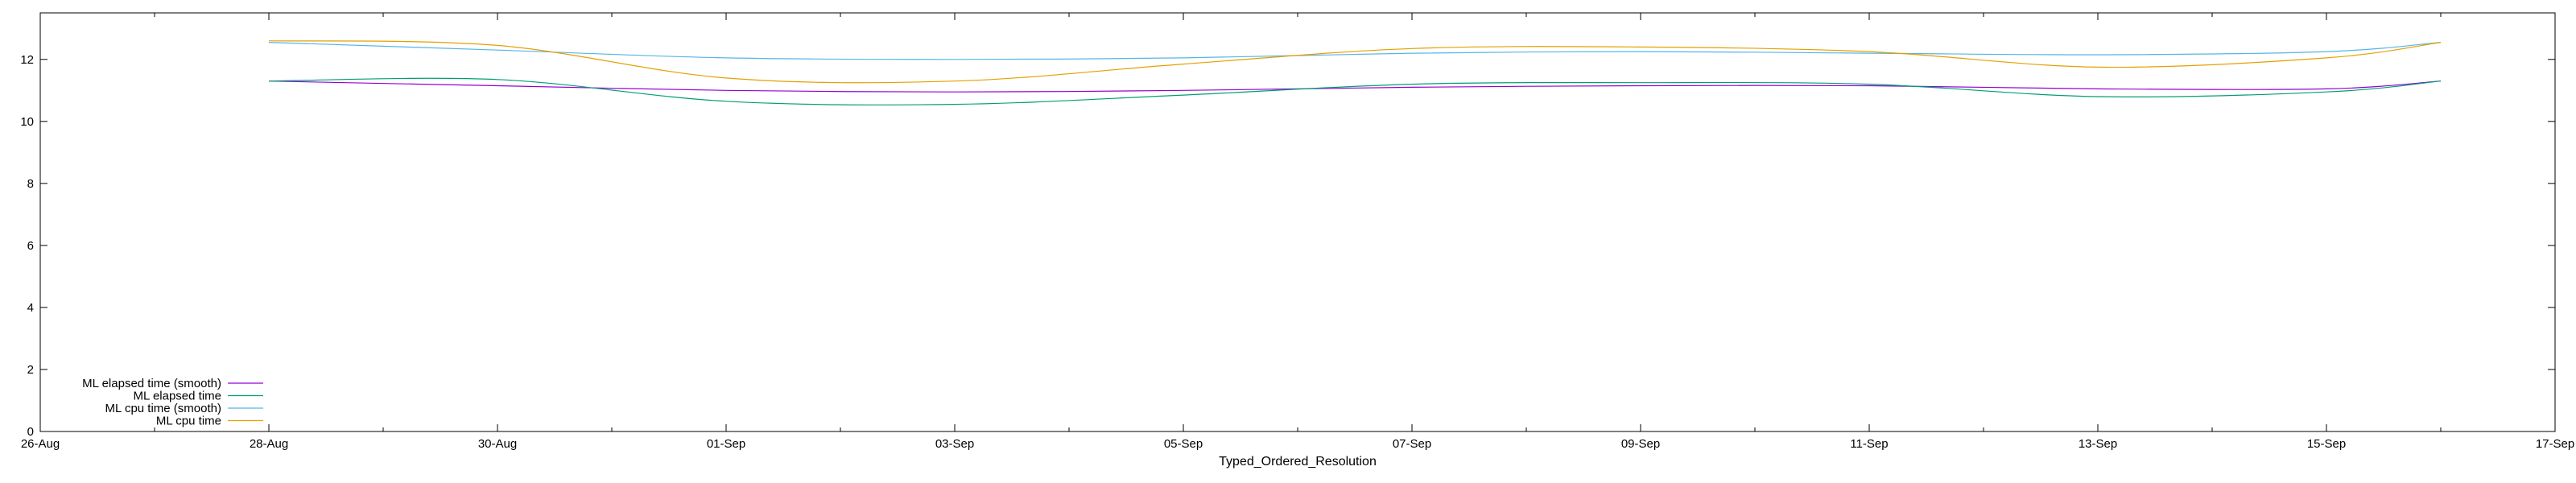 Image resolution: width=2576 pixels, height=483 pixels. What do you see at coordinates (1298, 462) in the screenshot?
I see `x-axis-title: Typed_Ordered_Resolution` at bounding box center [1298, 462].